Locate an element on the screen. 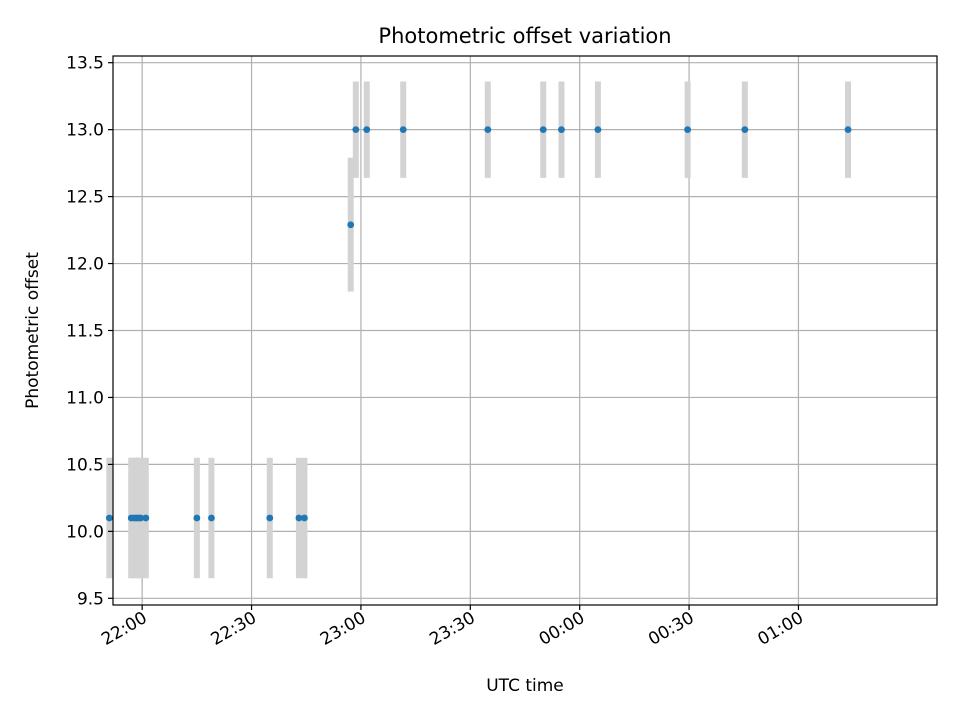 This screenshot has height=720, width=960. y-tick-label: 13.5 is located at coordinates (85, 64).